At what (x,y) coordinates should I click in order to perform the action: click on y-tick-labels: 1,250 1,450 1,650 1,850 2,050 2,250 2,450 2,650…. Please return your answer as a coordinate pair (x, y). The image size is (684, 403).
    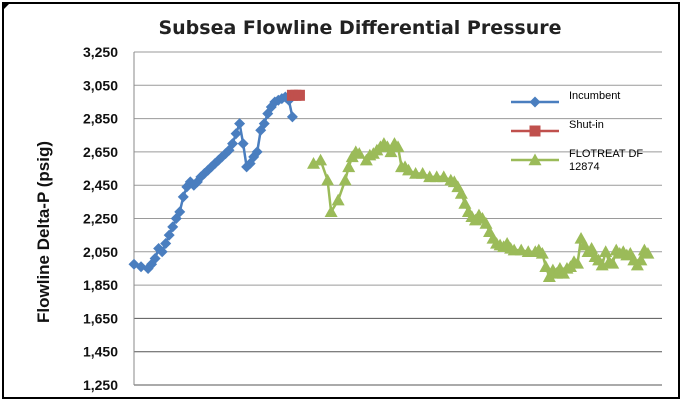
    Looking at the image, I should click on (100, 218).